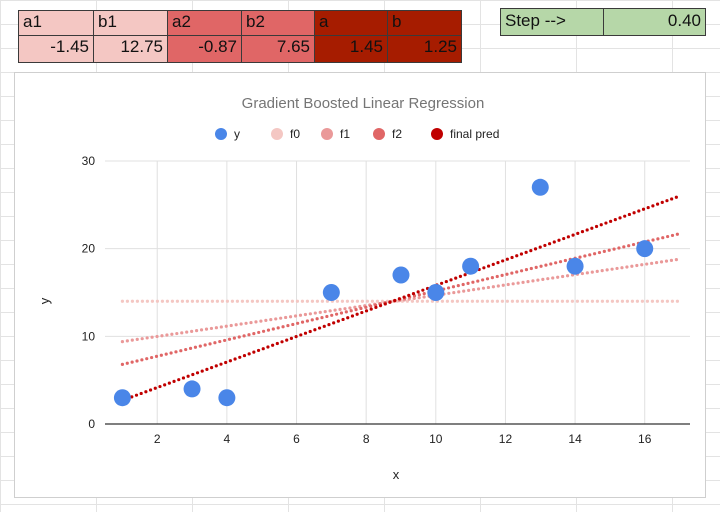 The width and height of the screenshot is (720, 512). What do you see at coordinates (437, 134) in the screenshot?
I see `legend-swatch-final-pred` at bounding box center [437, 134].